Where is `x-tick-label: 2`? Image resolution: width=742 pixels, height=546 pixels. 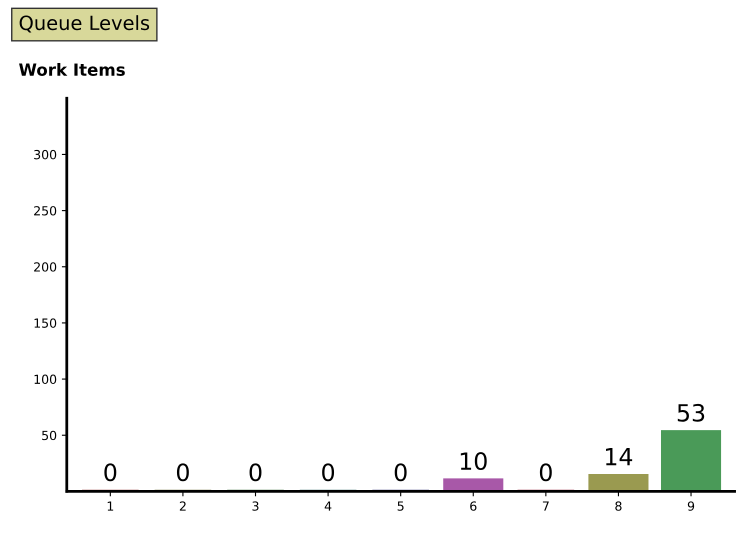
x-tick-label: 2 is located at coordinates (183, 506).